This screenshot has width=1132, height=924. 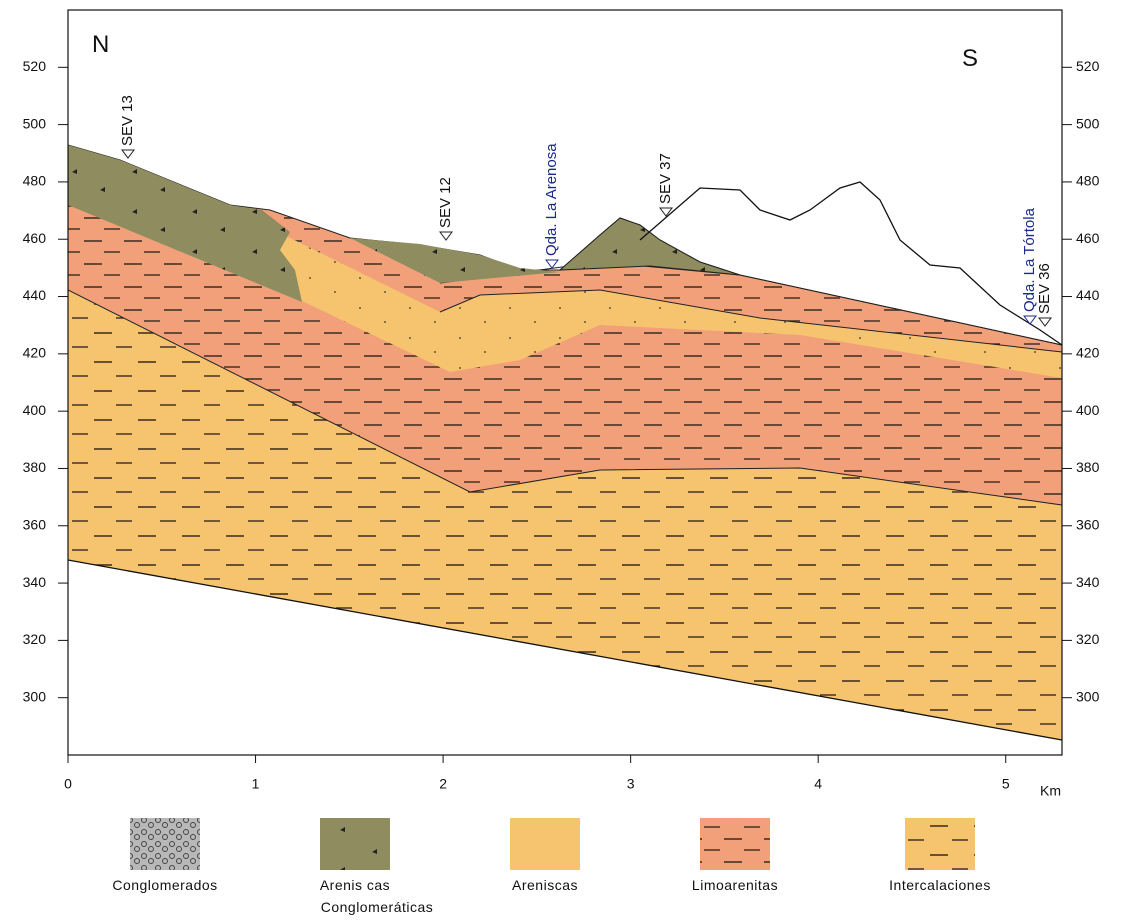 What do you see at coordinates (1029, 259) in the screenshot?
I see `marker-label: Qda. La Tórtola` at bounding box center [1029, 259].